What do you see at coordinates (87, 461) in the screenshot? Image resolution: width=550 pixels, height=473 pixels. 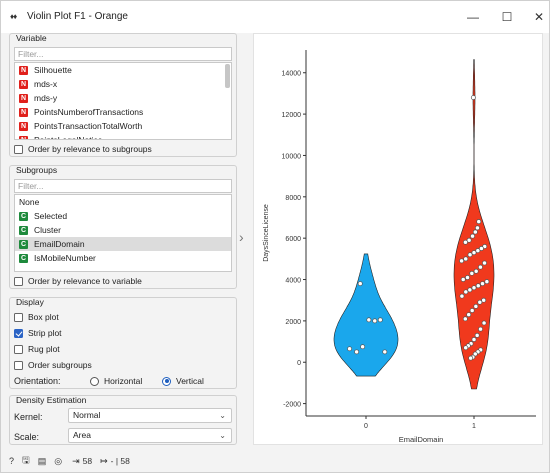 I see `input-count: 58` at bounding box center [87, 461].